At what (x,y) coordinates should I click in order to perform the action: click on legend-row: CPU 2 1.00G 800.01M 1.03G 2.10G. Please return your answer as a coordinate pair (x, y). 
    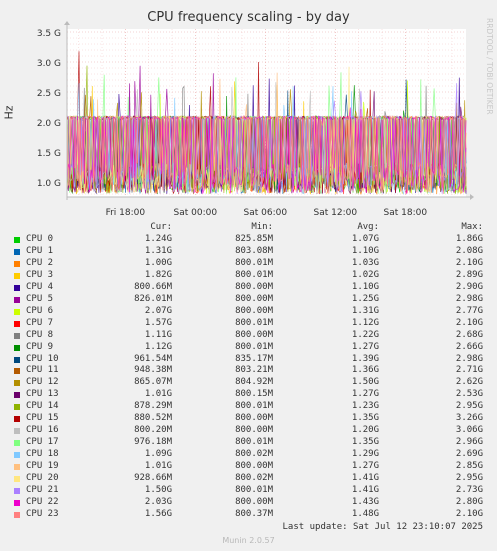
    Looking at the image, I should click on (248, 264).